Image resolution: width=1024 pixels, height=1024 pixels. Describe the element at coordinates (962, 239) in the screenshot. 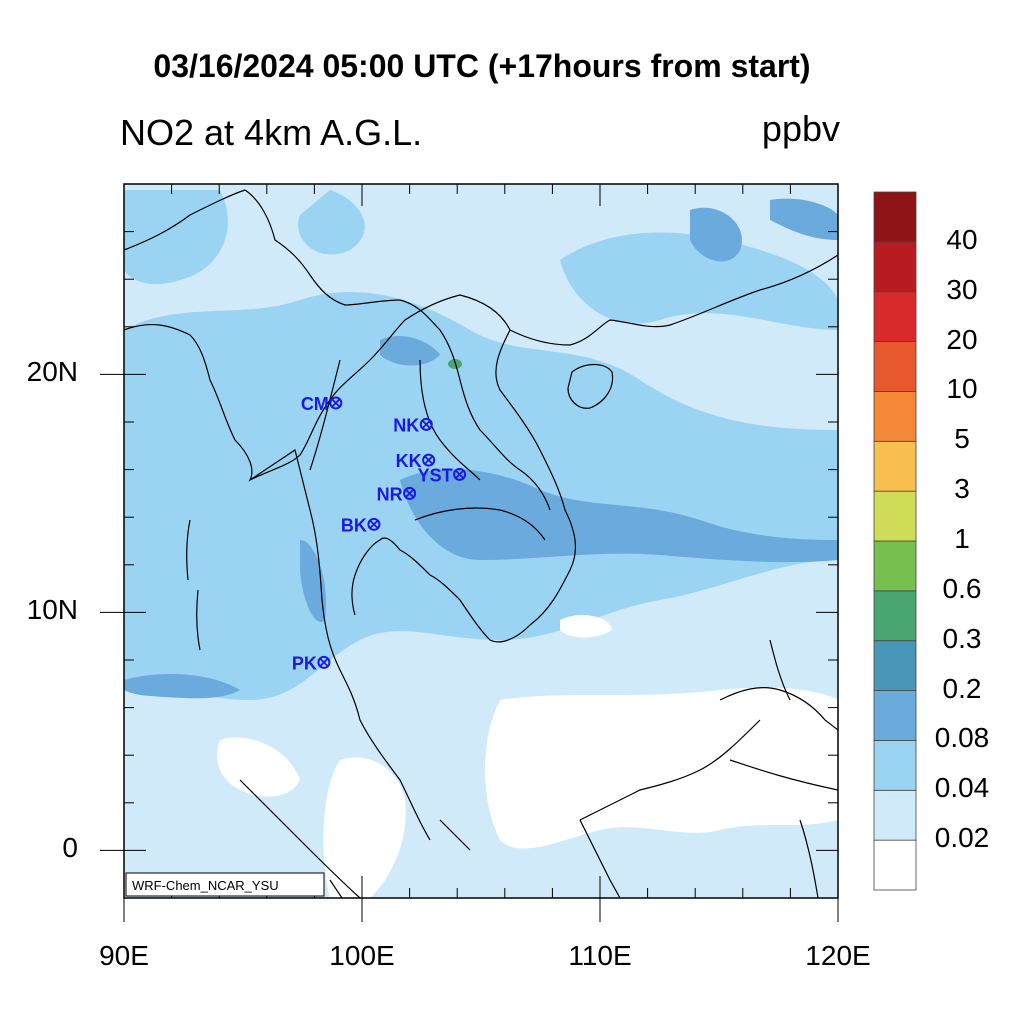

I see `colorbar-level-label: 40` at that location.